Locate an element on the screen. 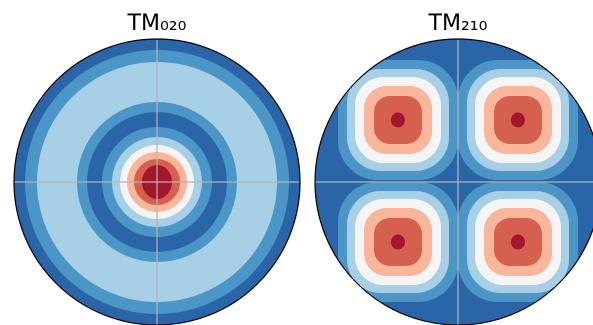  panel-title: TM₂₁₀ is located at coordinates (458, 23).